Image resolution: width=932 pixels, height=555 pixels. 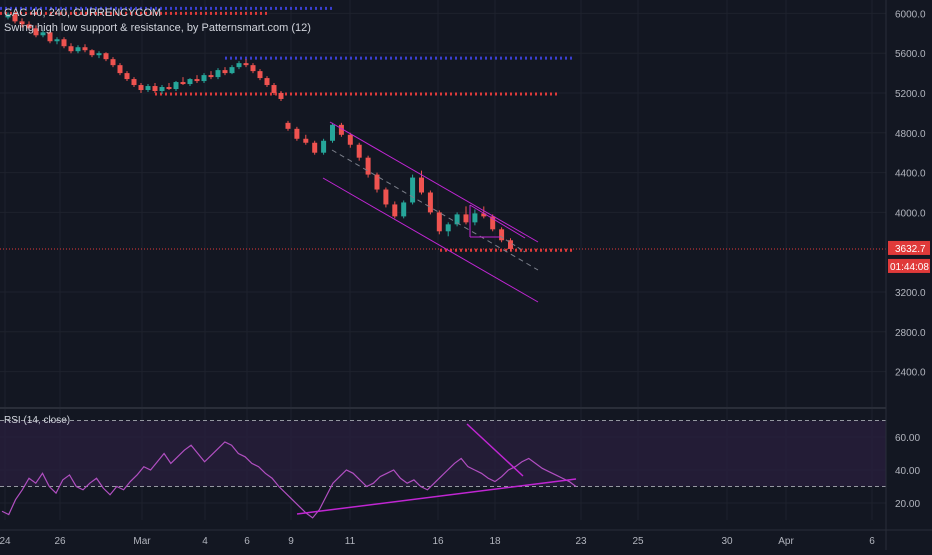 What do you see at coordinates (495, 450) in the screenshot?
I see `rsi-trendline-falling` at bounding box center [495, 450].